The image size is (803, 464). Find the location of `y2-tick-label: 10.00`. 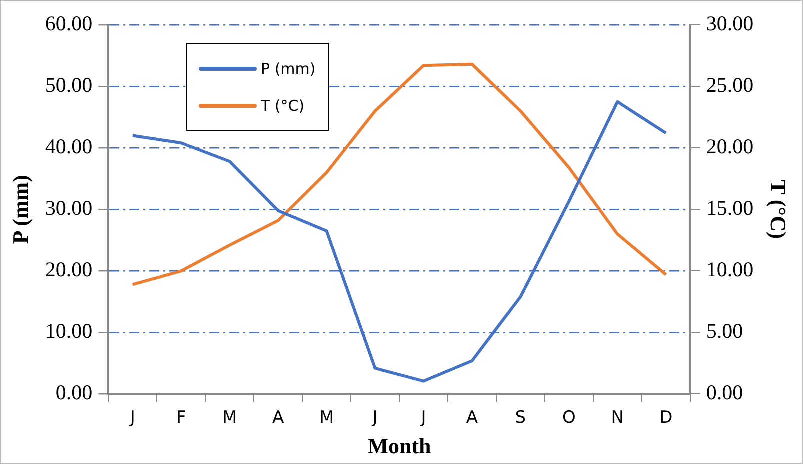

y2-tick-label: 10.00 is located at coordinates (730, 270).